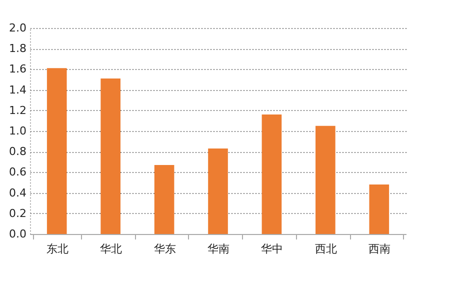 This screenshot has height=286, width=458. I want to click on y-tick-label: 1.0, so click(17, 131).